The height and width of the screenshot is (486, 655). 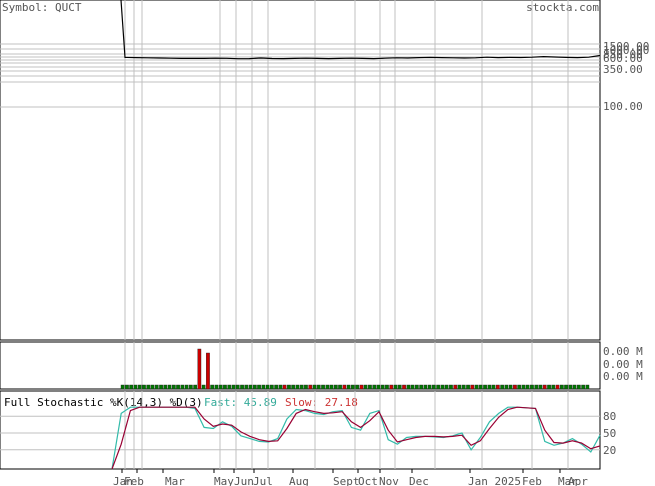 I want to click on price-ytick-label: 600.00, so click(x=623, y=58).